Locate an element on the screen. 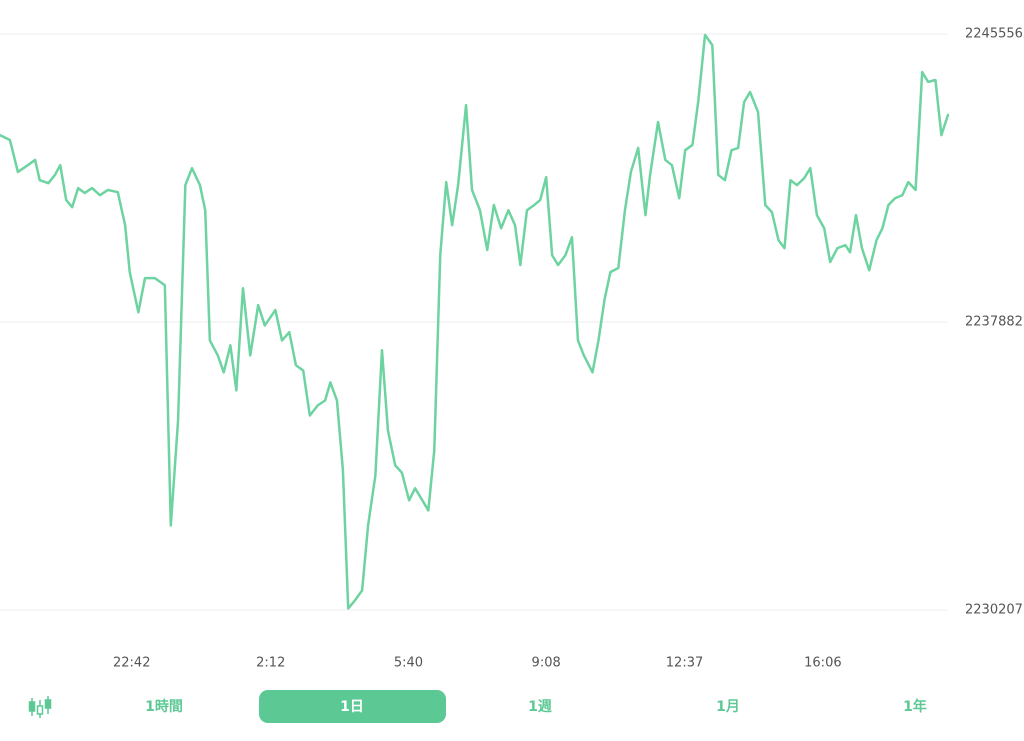  range-tab: 1週 is located at coordinates (540, 707).